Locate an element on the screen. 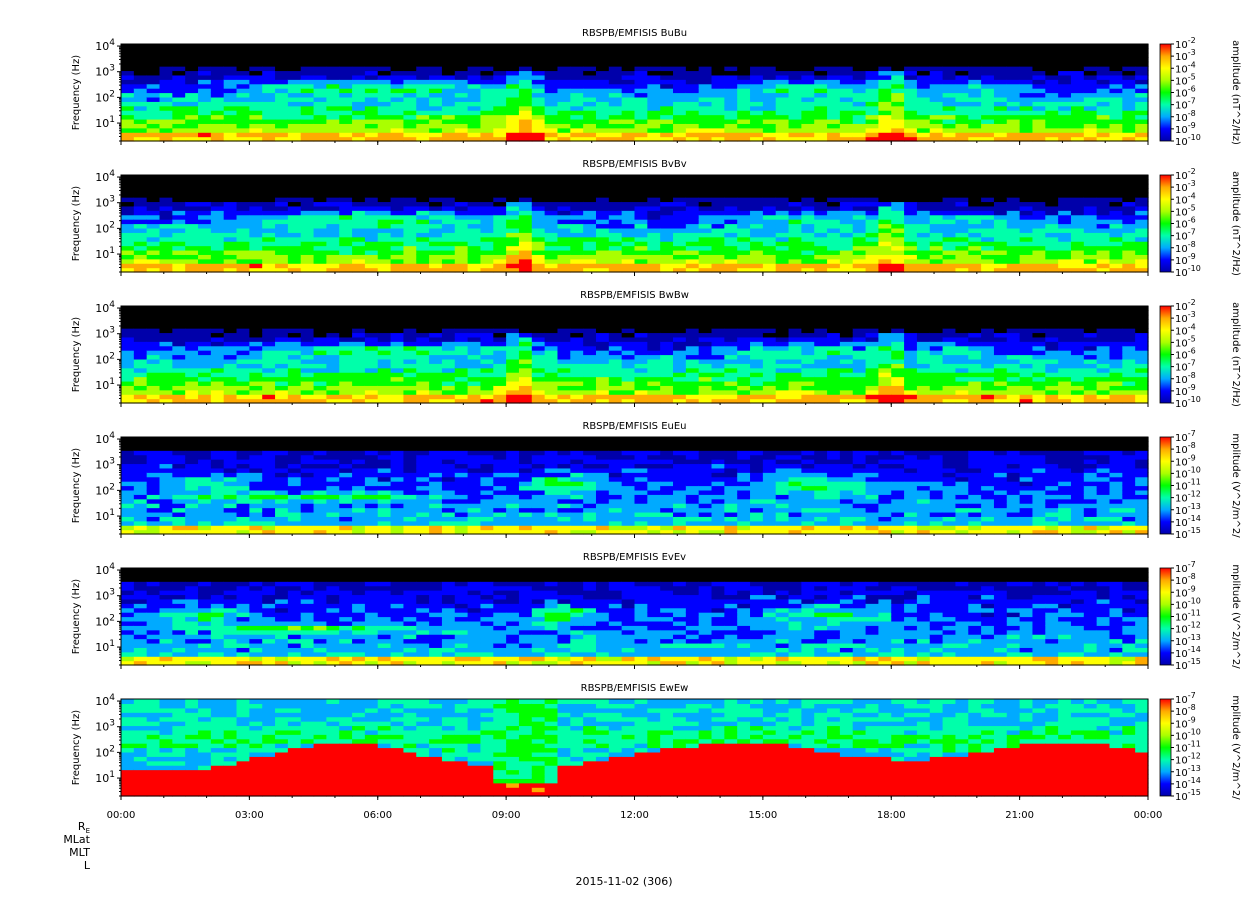 This screenshot has height=899, width=1248. panel-title: RBSPB/EMFISIS BuBu is located at coordinates (634, 33).